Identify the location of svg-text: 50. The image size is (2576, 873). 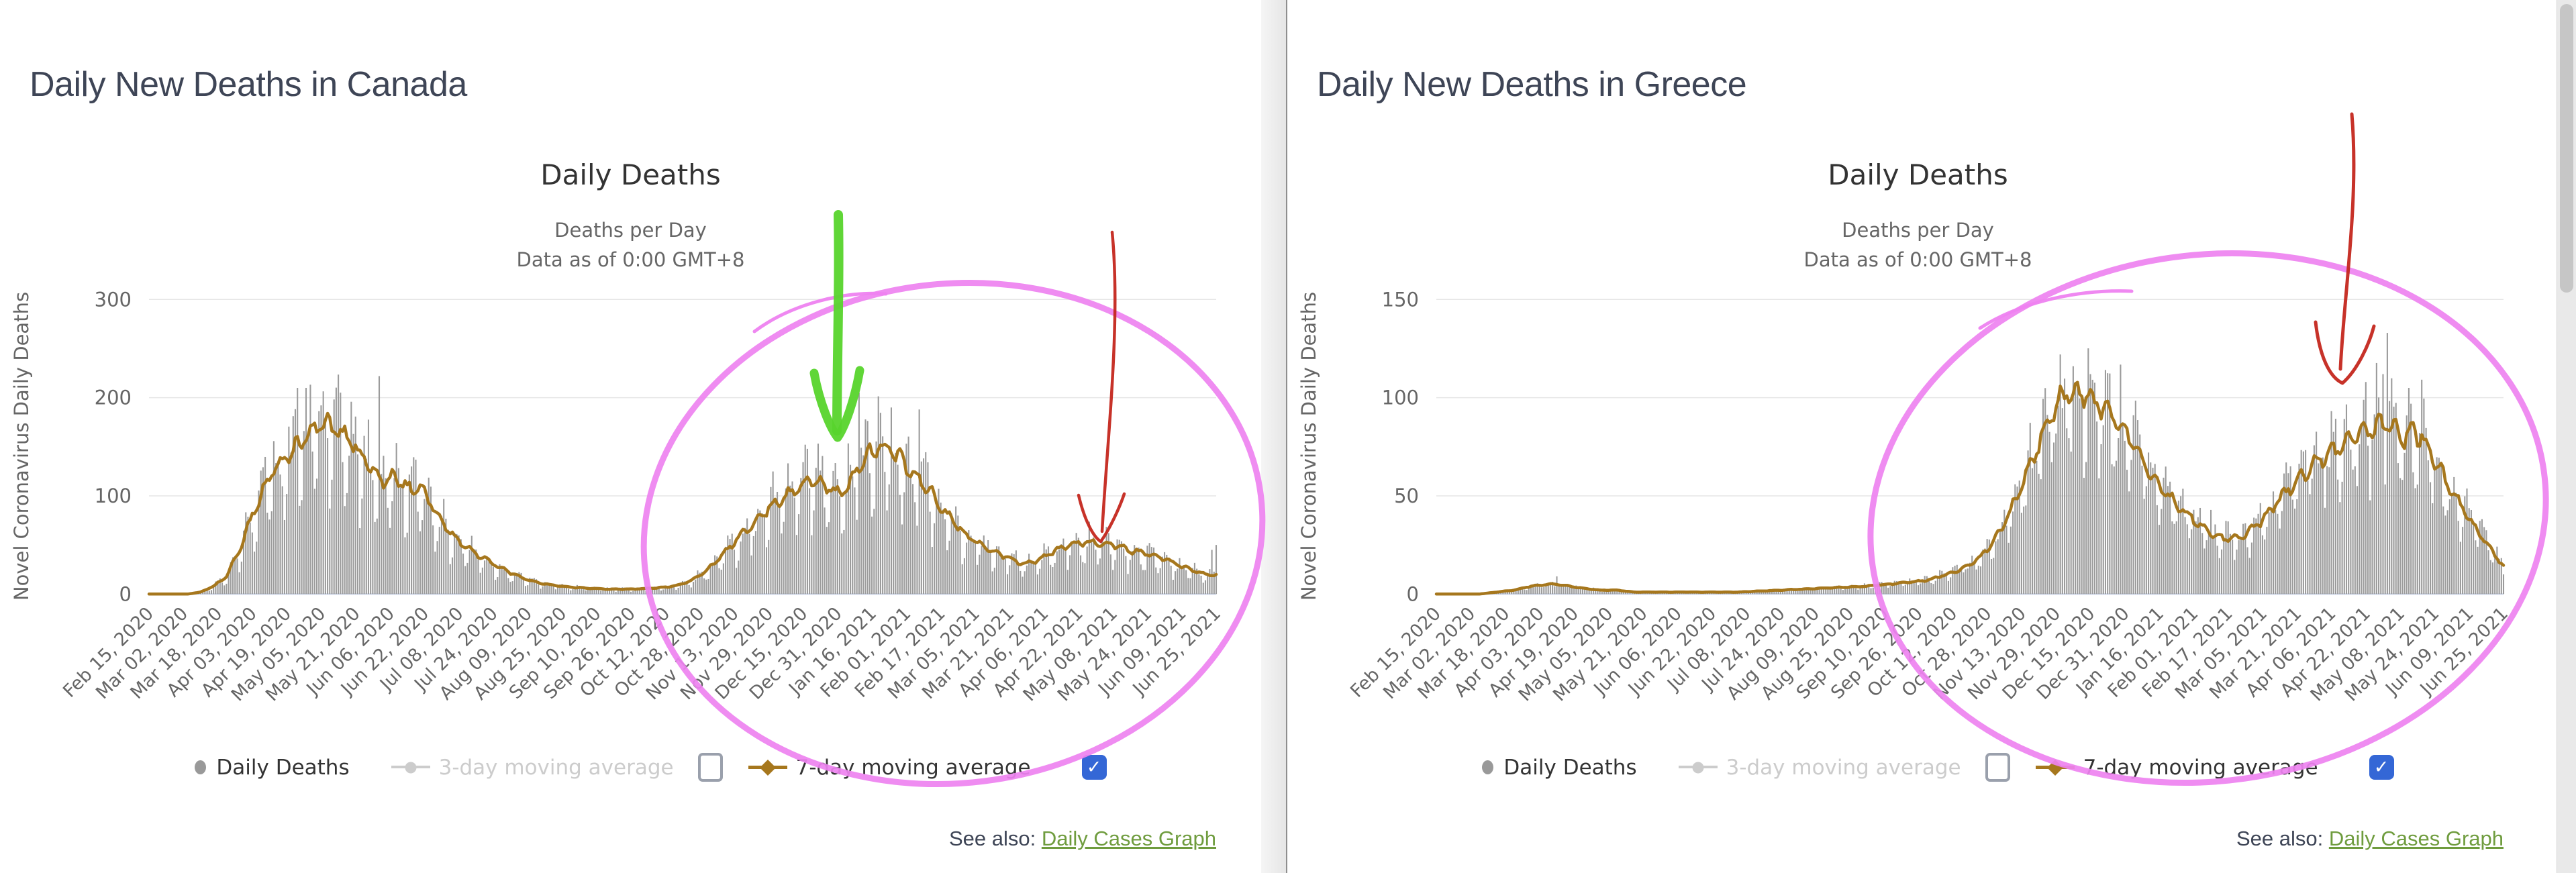
(1406, 495).